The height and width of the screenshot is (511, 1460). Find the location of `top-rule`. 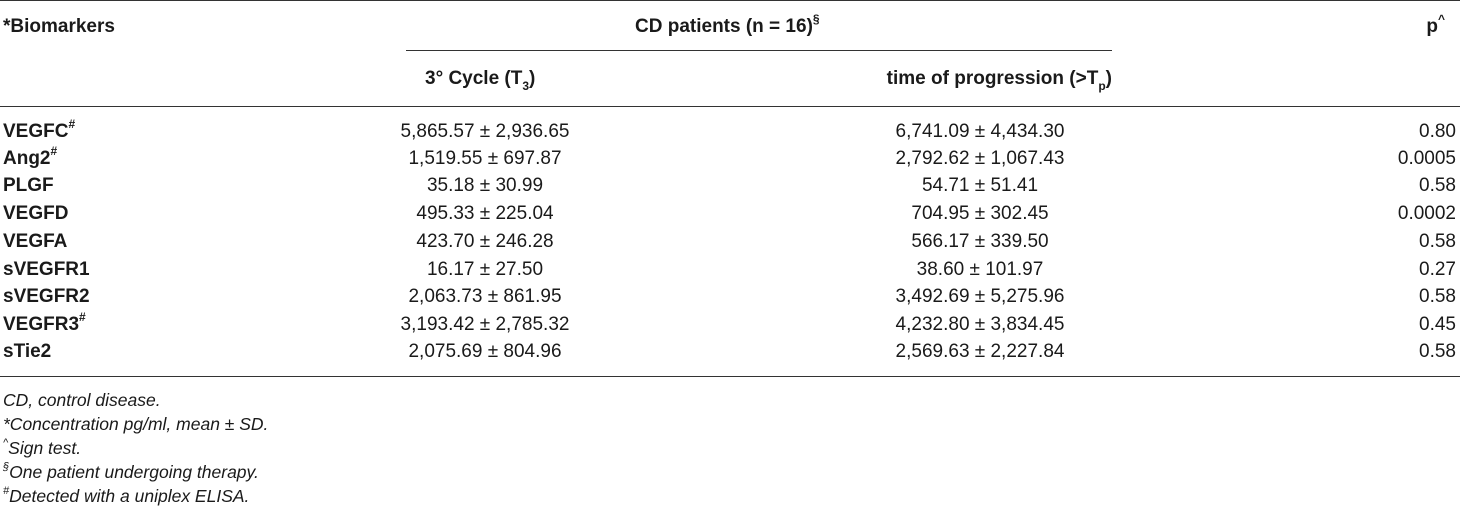

top-rule is located at coordinates (730, 0).